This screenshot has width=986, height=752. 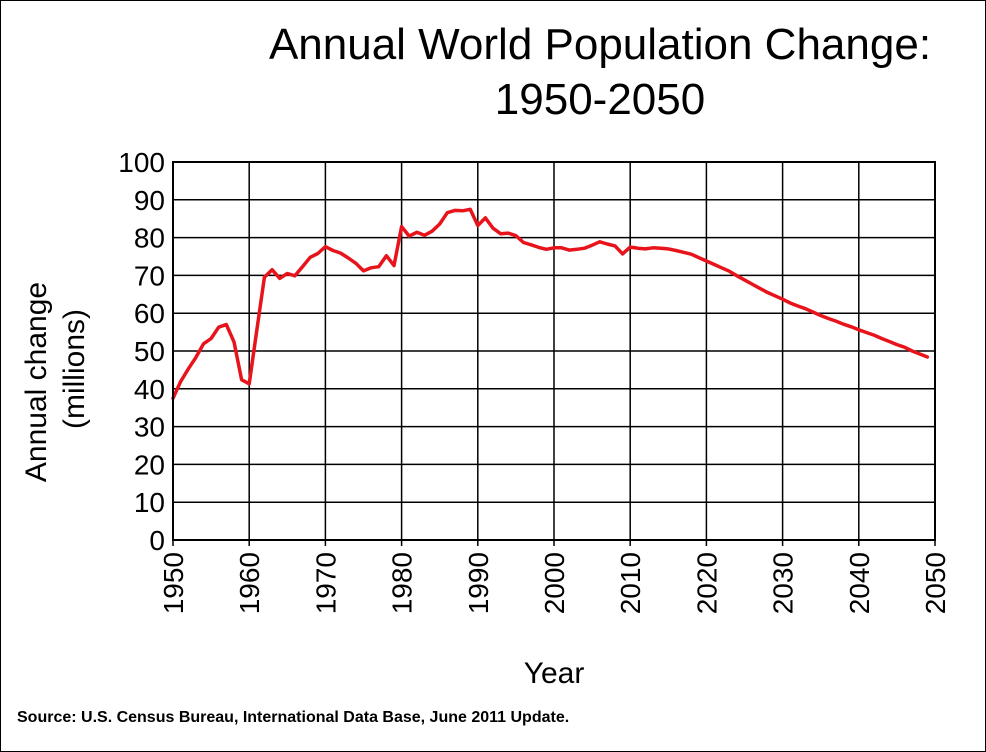 What do you see at coordinates (149, 200) in the screenshot?
I see `y-tick-label: 90` at bounding box center [149, 200].